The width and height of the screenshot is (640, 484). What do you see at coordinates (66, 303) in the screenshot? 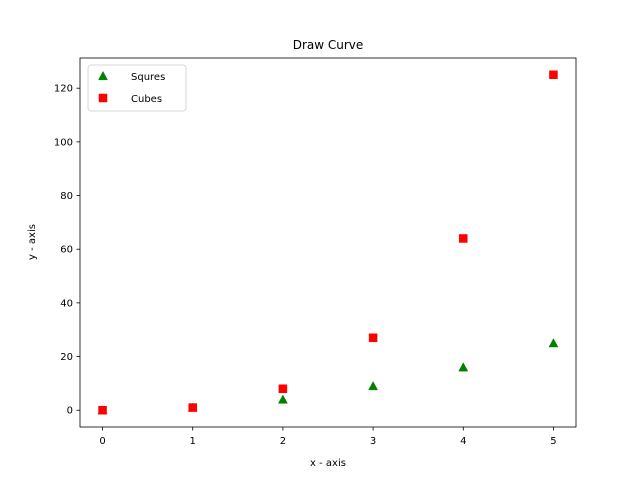
I see `y-tick-label: 40` at bounding box center [66, 303].